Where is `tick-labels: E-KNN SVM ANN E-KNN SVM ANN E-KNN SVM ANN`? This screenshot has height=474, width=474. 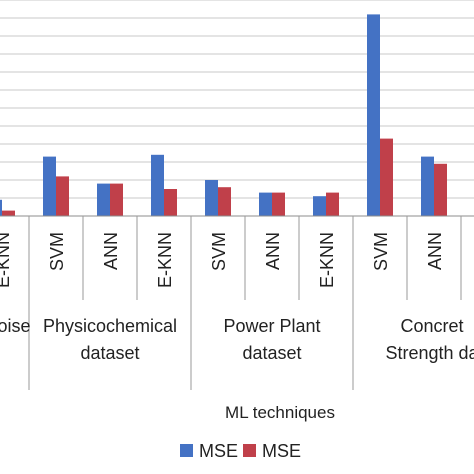 tick-labels: E-KNN SVM ANN E-KNN SVM ANN E-KNN SVM ANN is located at coordinates (222, 260).